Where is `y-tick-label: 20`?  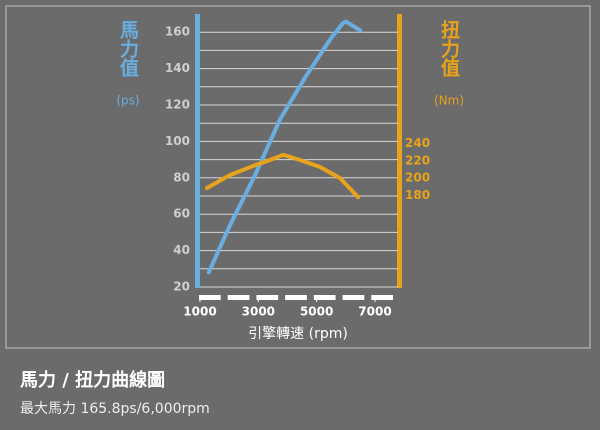
y-tick-label: 20 is located at coordinates (181, 287).